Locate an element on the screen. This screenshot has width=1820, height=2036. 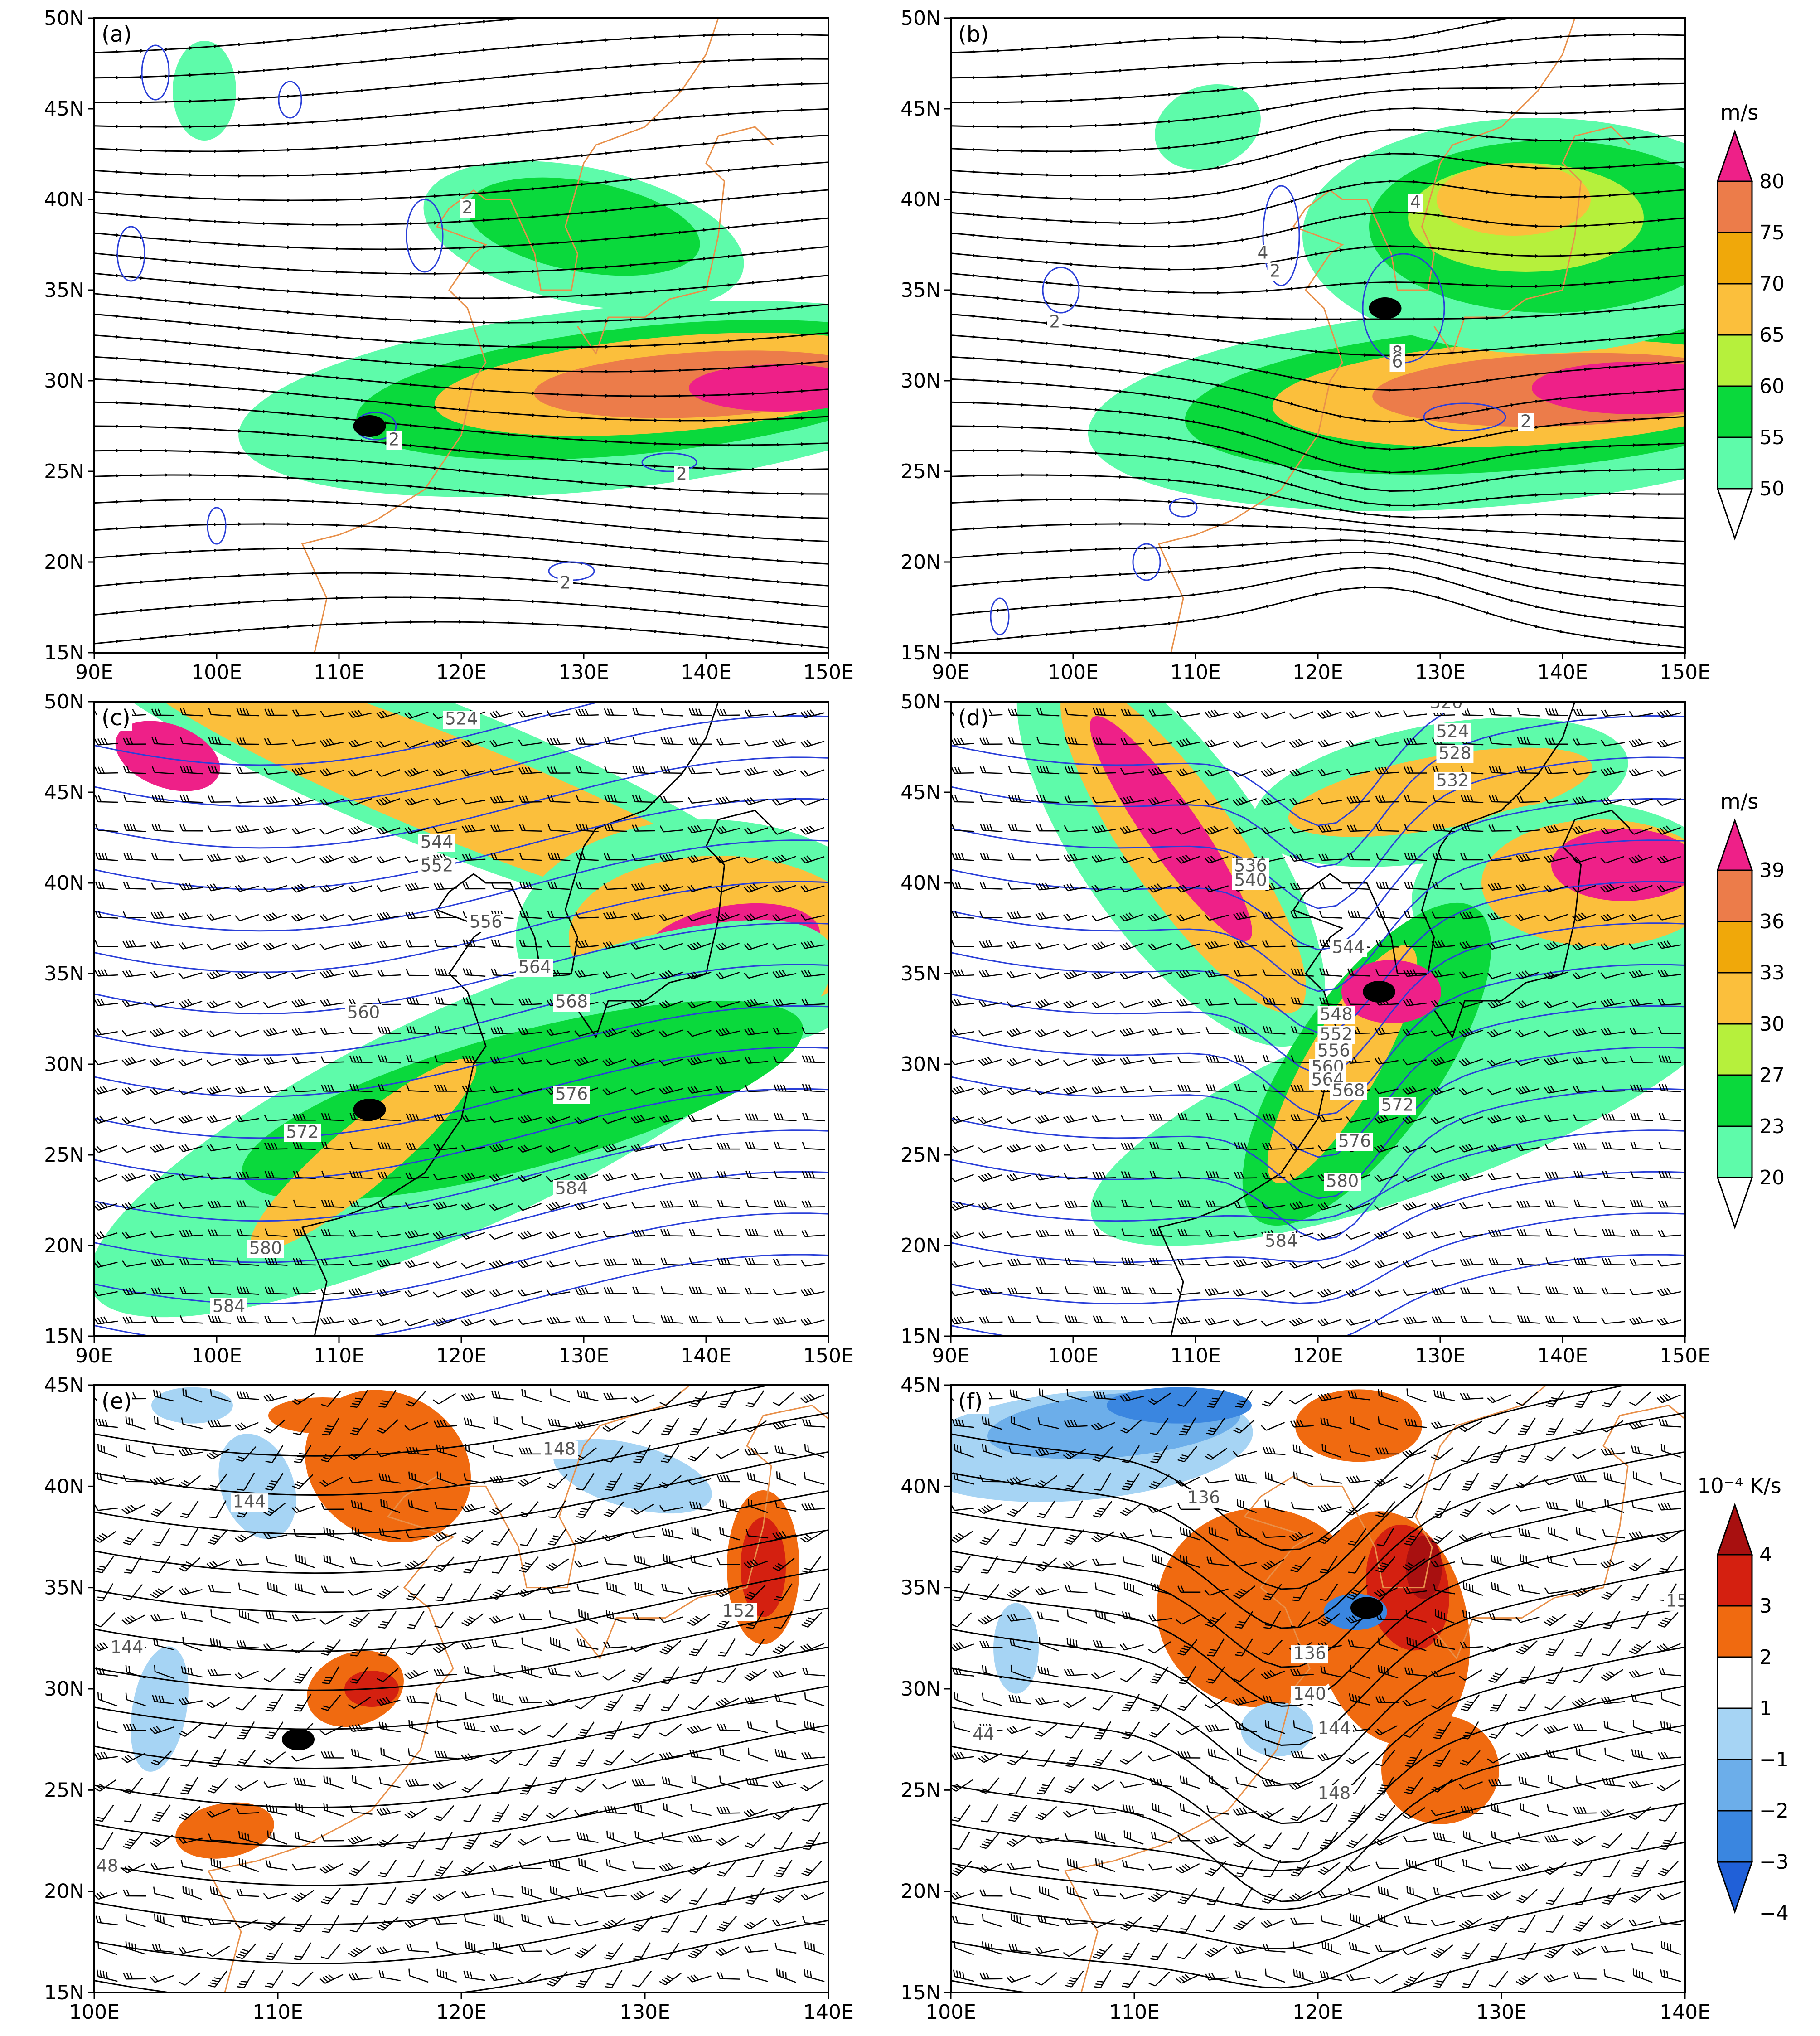
divergence-contour is located at coordinates (217, 526).